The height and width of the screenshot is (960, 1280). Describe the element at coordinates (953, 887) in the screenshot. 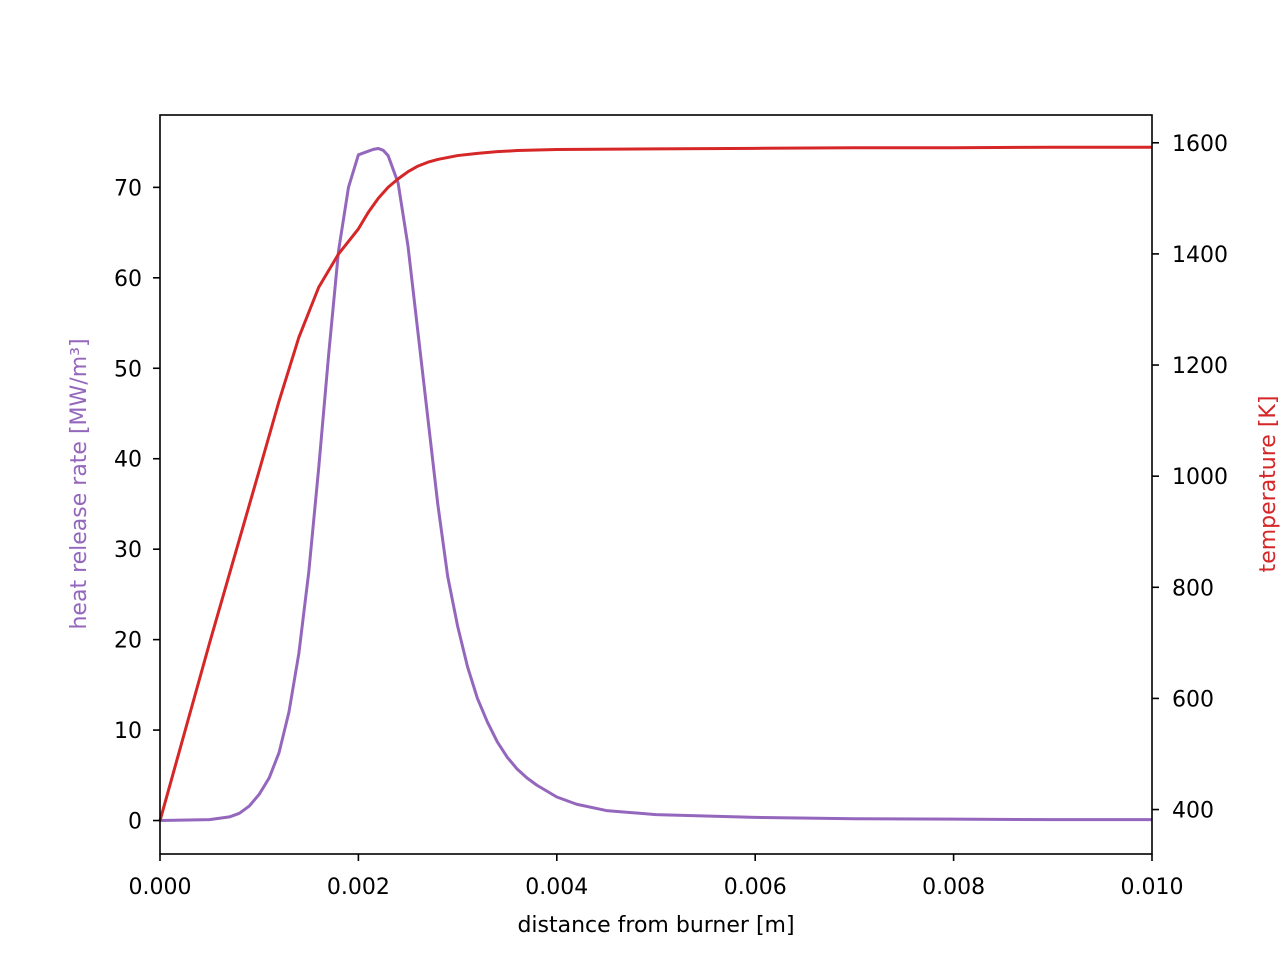

I see `x-tick-label: 0.008` at that location.